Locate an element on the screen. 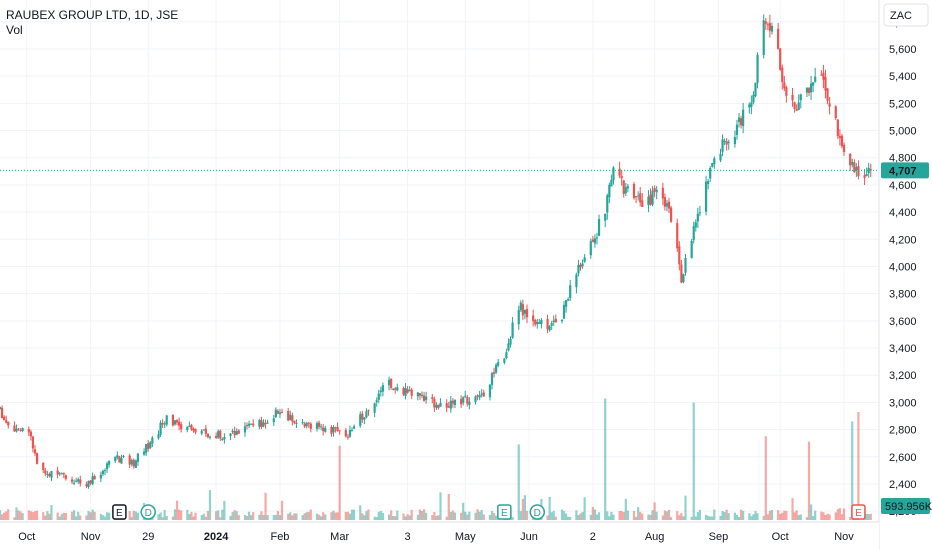 The width and height of the screenshot is (932, 550). symbol-title: RAUBEX GROUP LTD, 1D, JSE is located at coordinates (92, 15).